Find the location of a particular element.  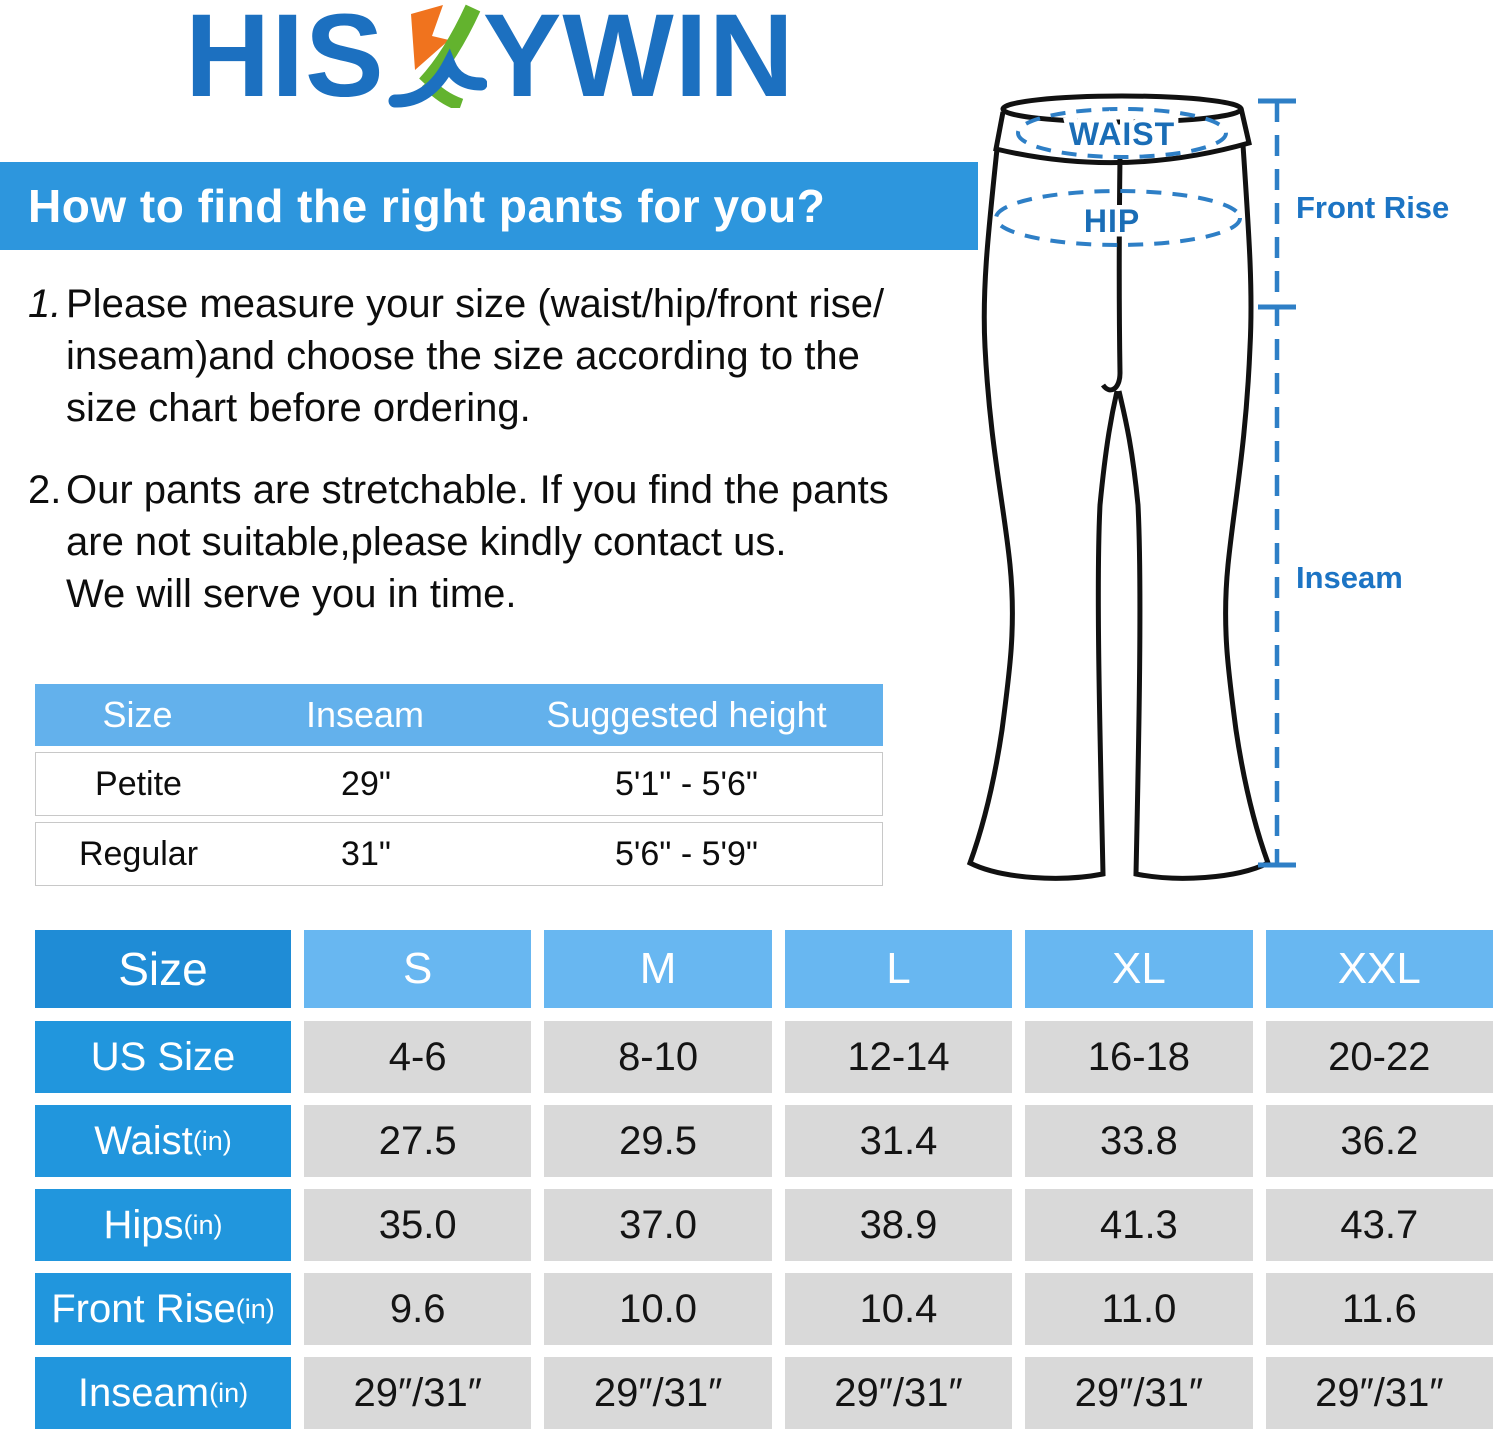

cell-inseam-m: 29″/31″ is located at coordinates (658, 1393).